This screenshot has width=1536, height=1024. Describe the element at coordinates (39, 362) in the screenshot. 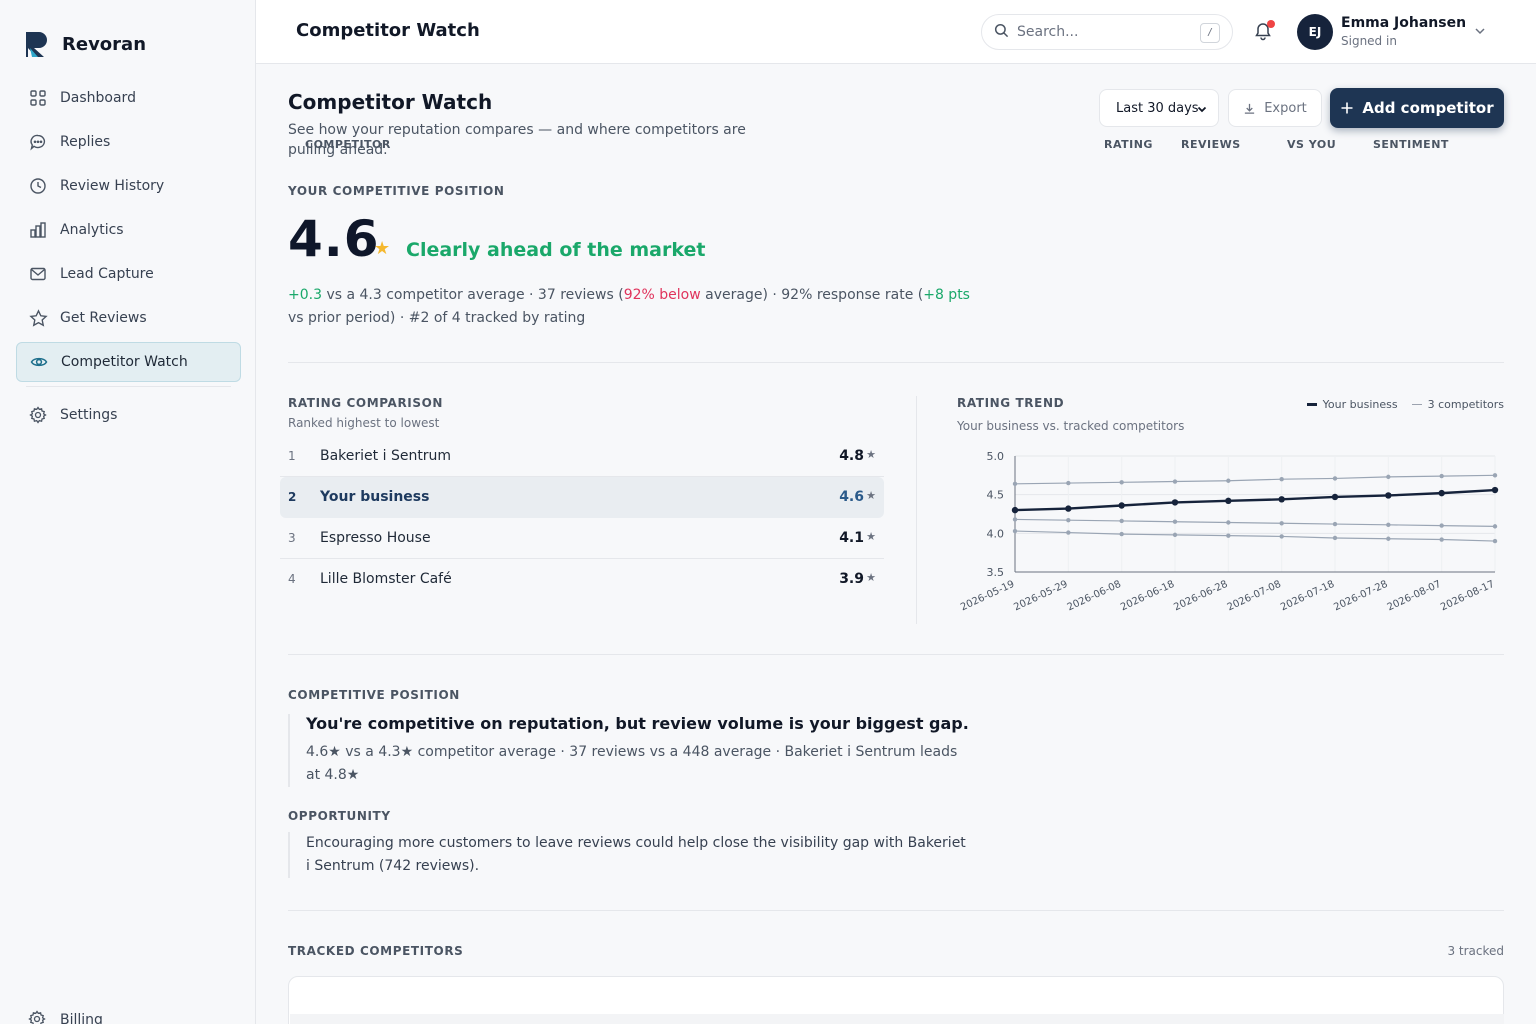

I see `eye-icon` at that location.